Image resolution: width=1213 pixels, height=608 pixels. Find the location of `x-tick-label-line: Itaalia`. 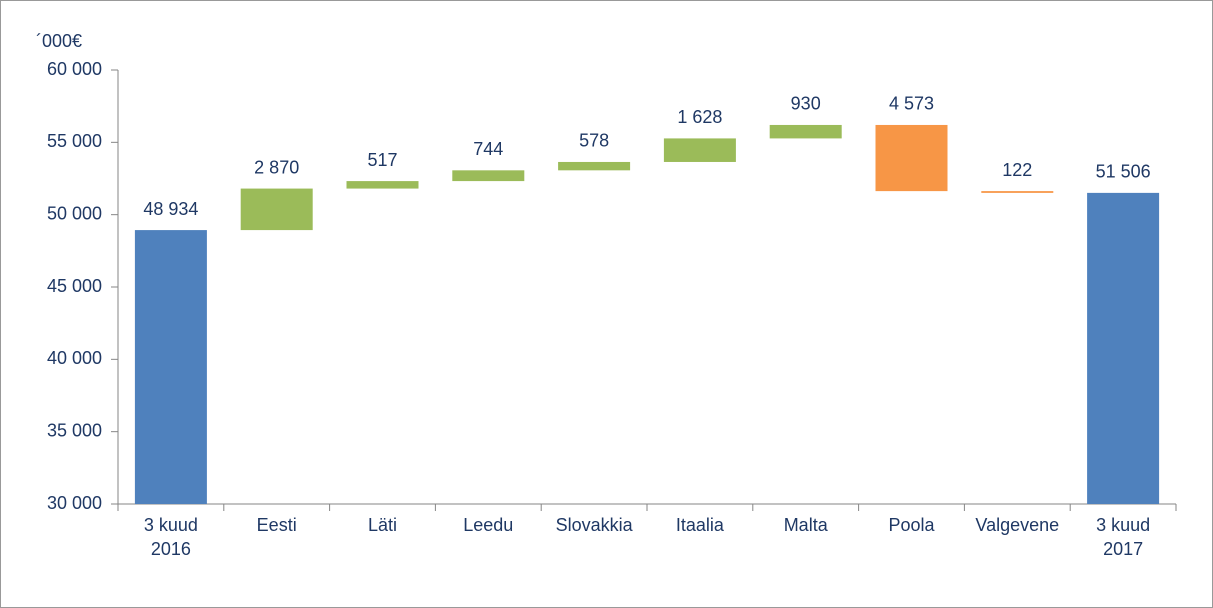

x-tick-label-line: Itaalia is located at coordinates (700, 525).